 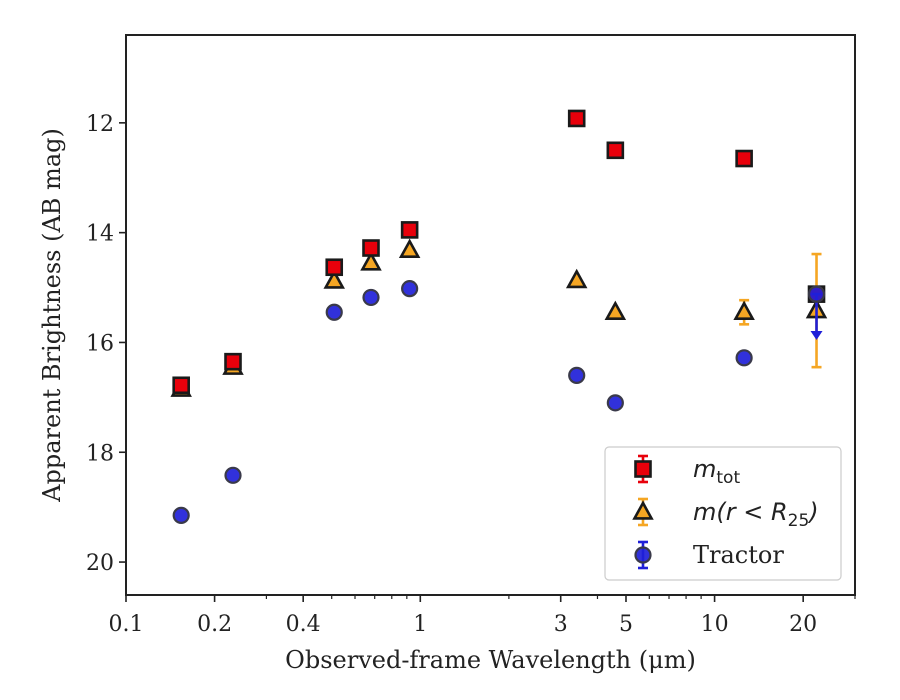 I want to click on legend-label-main: m, so click(x=704, y=469).